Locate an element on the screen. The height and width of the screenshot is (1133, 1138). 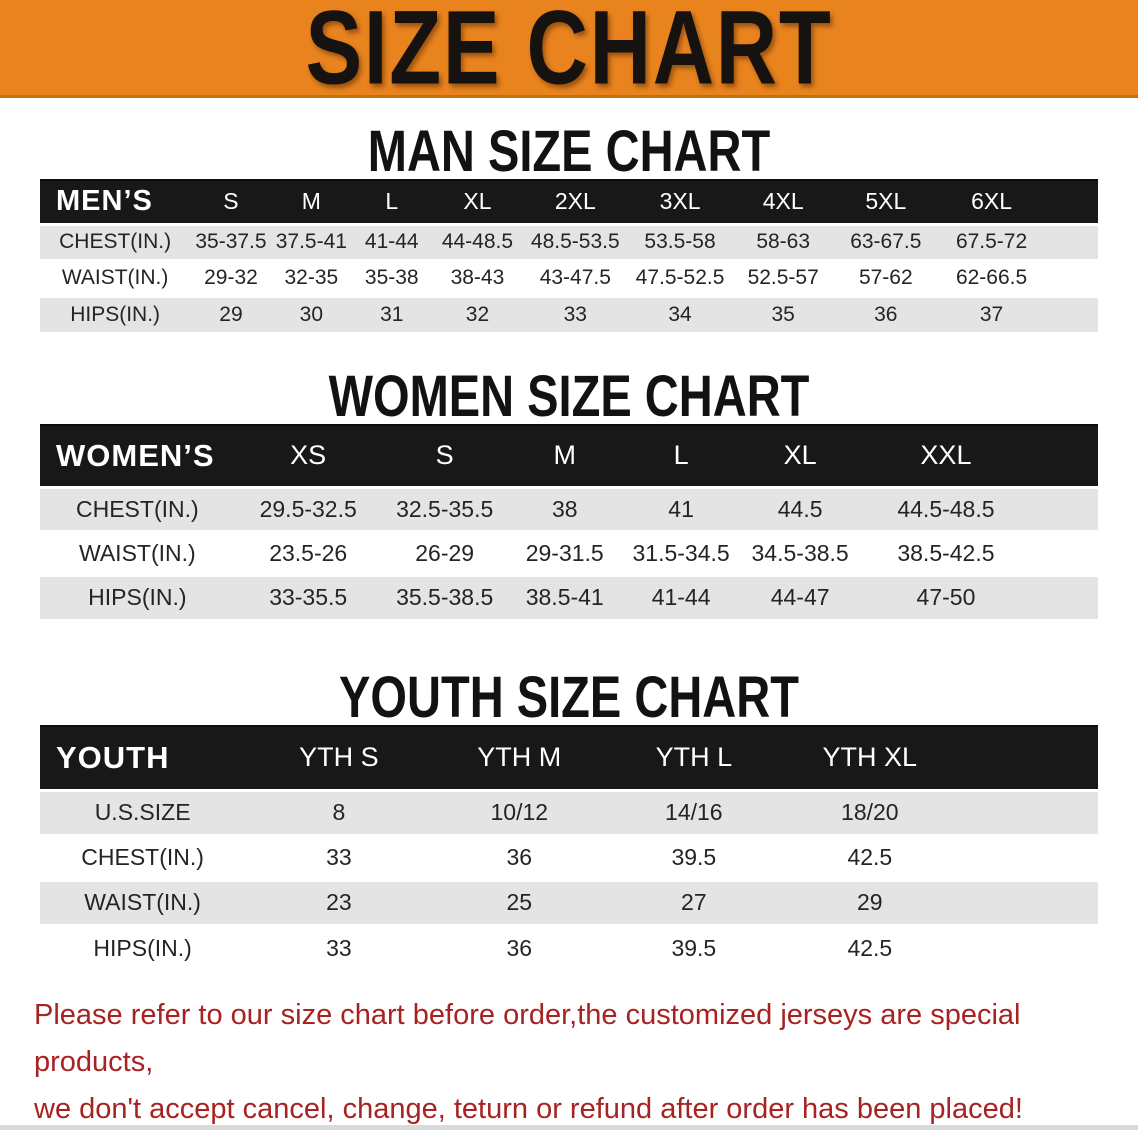
size-cell: 18/20 is located at coordinates (939, 811).